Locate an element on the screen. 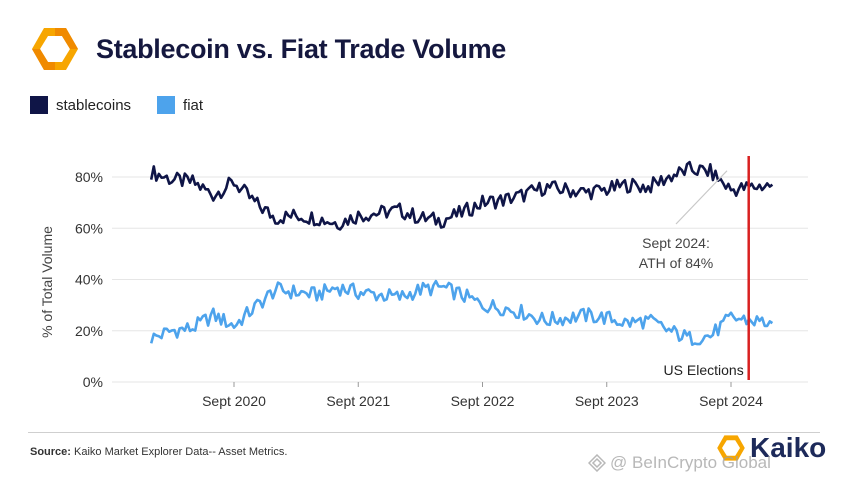 The width and height of the screenshot is (850, 492). source-label: Source: is located at coordinates (50, 452).